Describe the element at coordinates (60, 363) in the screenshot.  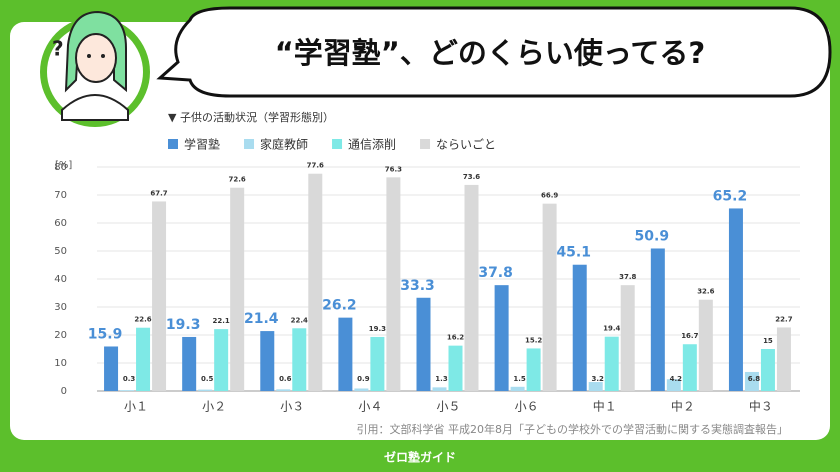
I see `y-tick-label: 10` at that location.